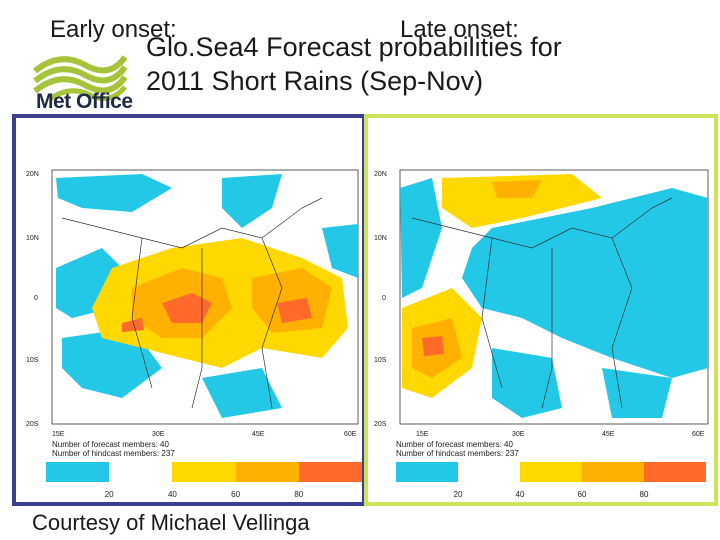 This screenshot has width=720, height=540. Describe the element at coordinates (459, 29) in the screenshot. I see `late-onset-label: Late onset:` at that location.